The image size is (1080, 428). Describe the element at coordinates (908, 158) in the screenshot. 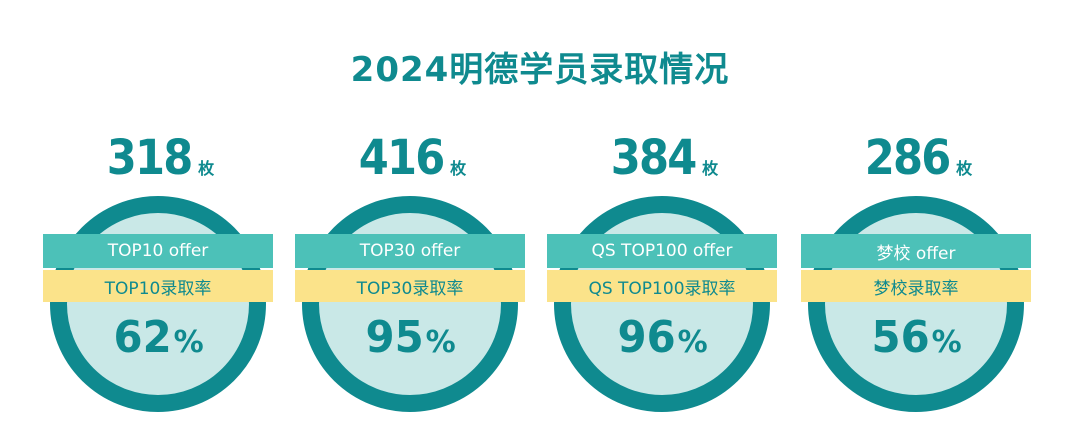

I see `offer-count-number: 286` at that location.